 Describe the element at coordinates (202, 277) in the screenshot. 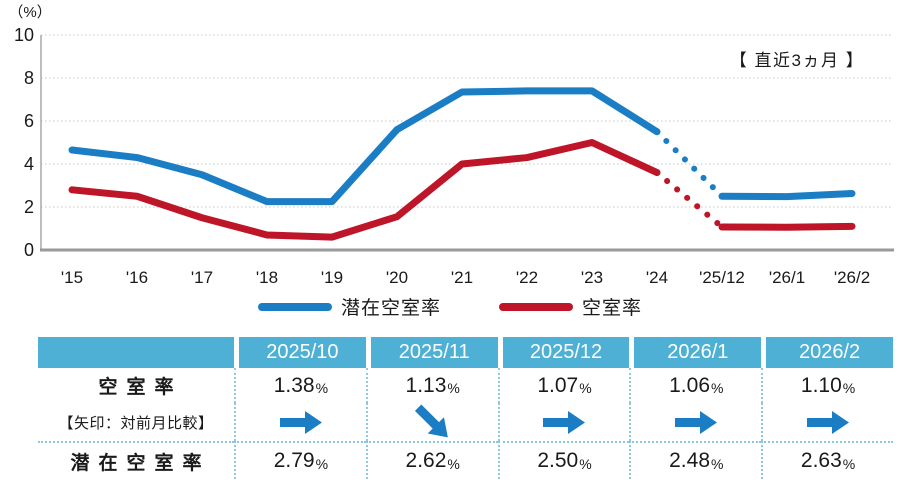

I see `x-tick-label: '17` at that location.